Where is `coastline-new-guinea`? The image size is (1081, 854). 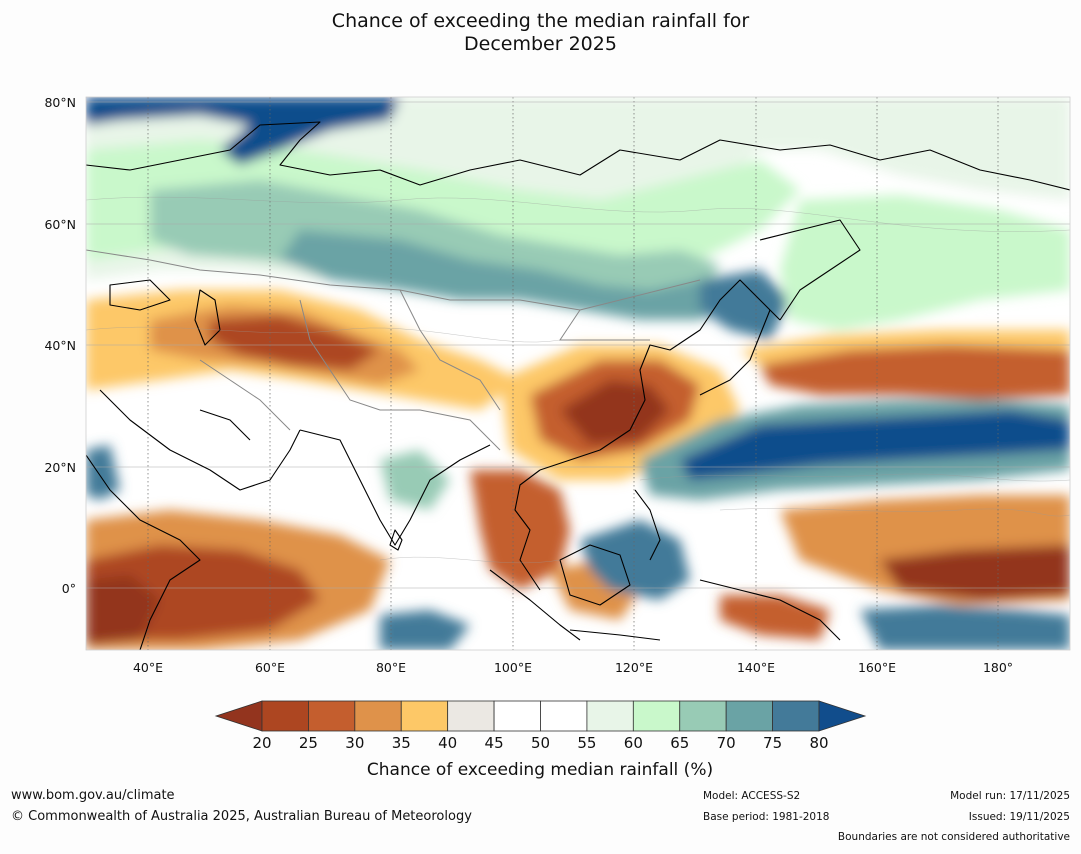
coastline-new-guinea is located at coordinates (770, 610).